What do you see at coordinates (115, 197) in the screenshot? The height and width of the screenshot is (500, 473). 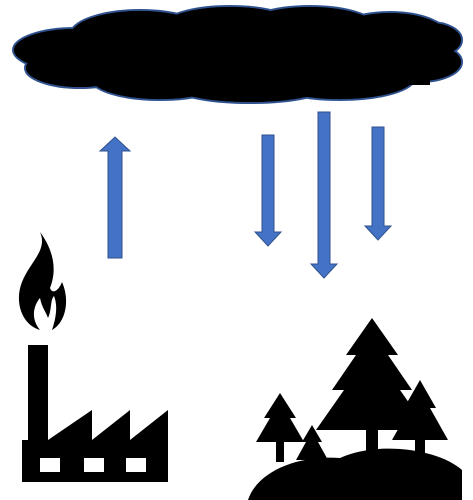 I see `arrow-up` at bounding box center [115, 197].